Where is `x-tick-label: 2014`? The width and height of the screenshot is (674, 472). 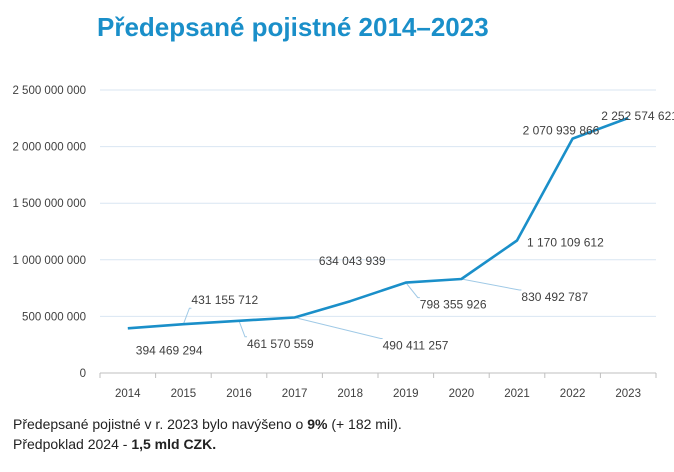
x-tick-label: 2014 is located at coordinates (128, 394).